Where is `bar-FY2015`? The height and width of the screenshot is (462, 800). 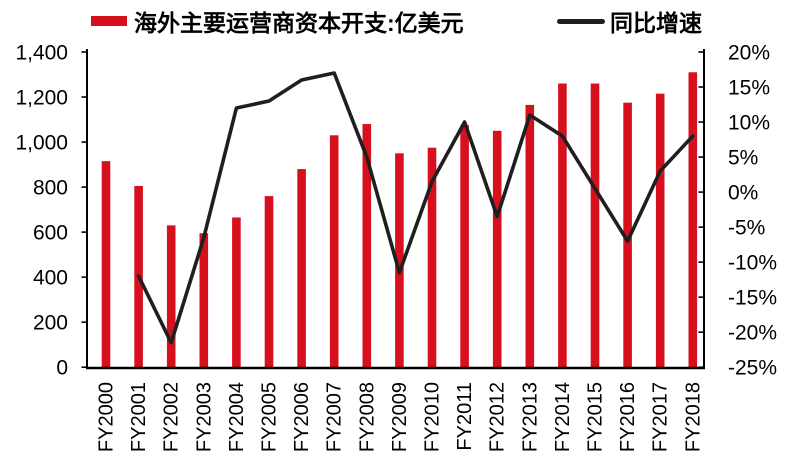
bar-FY2015 is located at coordinates (595, 226).